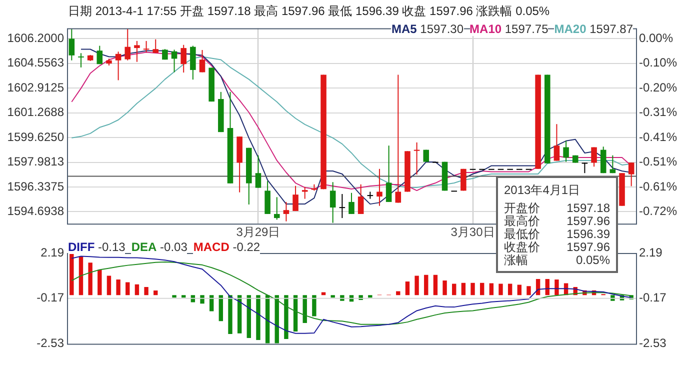 Image resolution: width=691 pixels, height=373 pixels. What do you see at coordinates (35, 63) in the screenshot?
I see `y-tick-label: 1604.5563` at bounding box center [35, 63].